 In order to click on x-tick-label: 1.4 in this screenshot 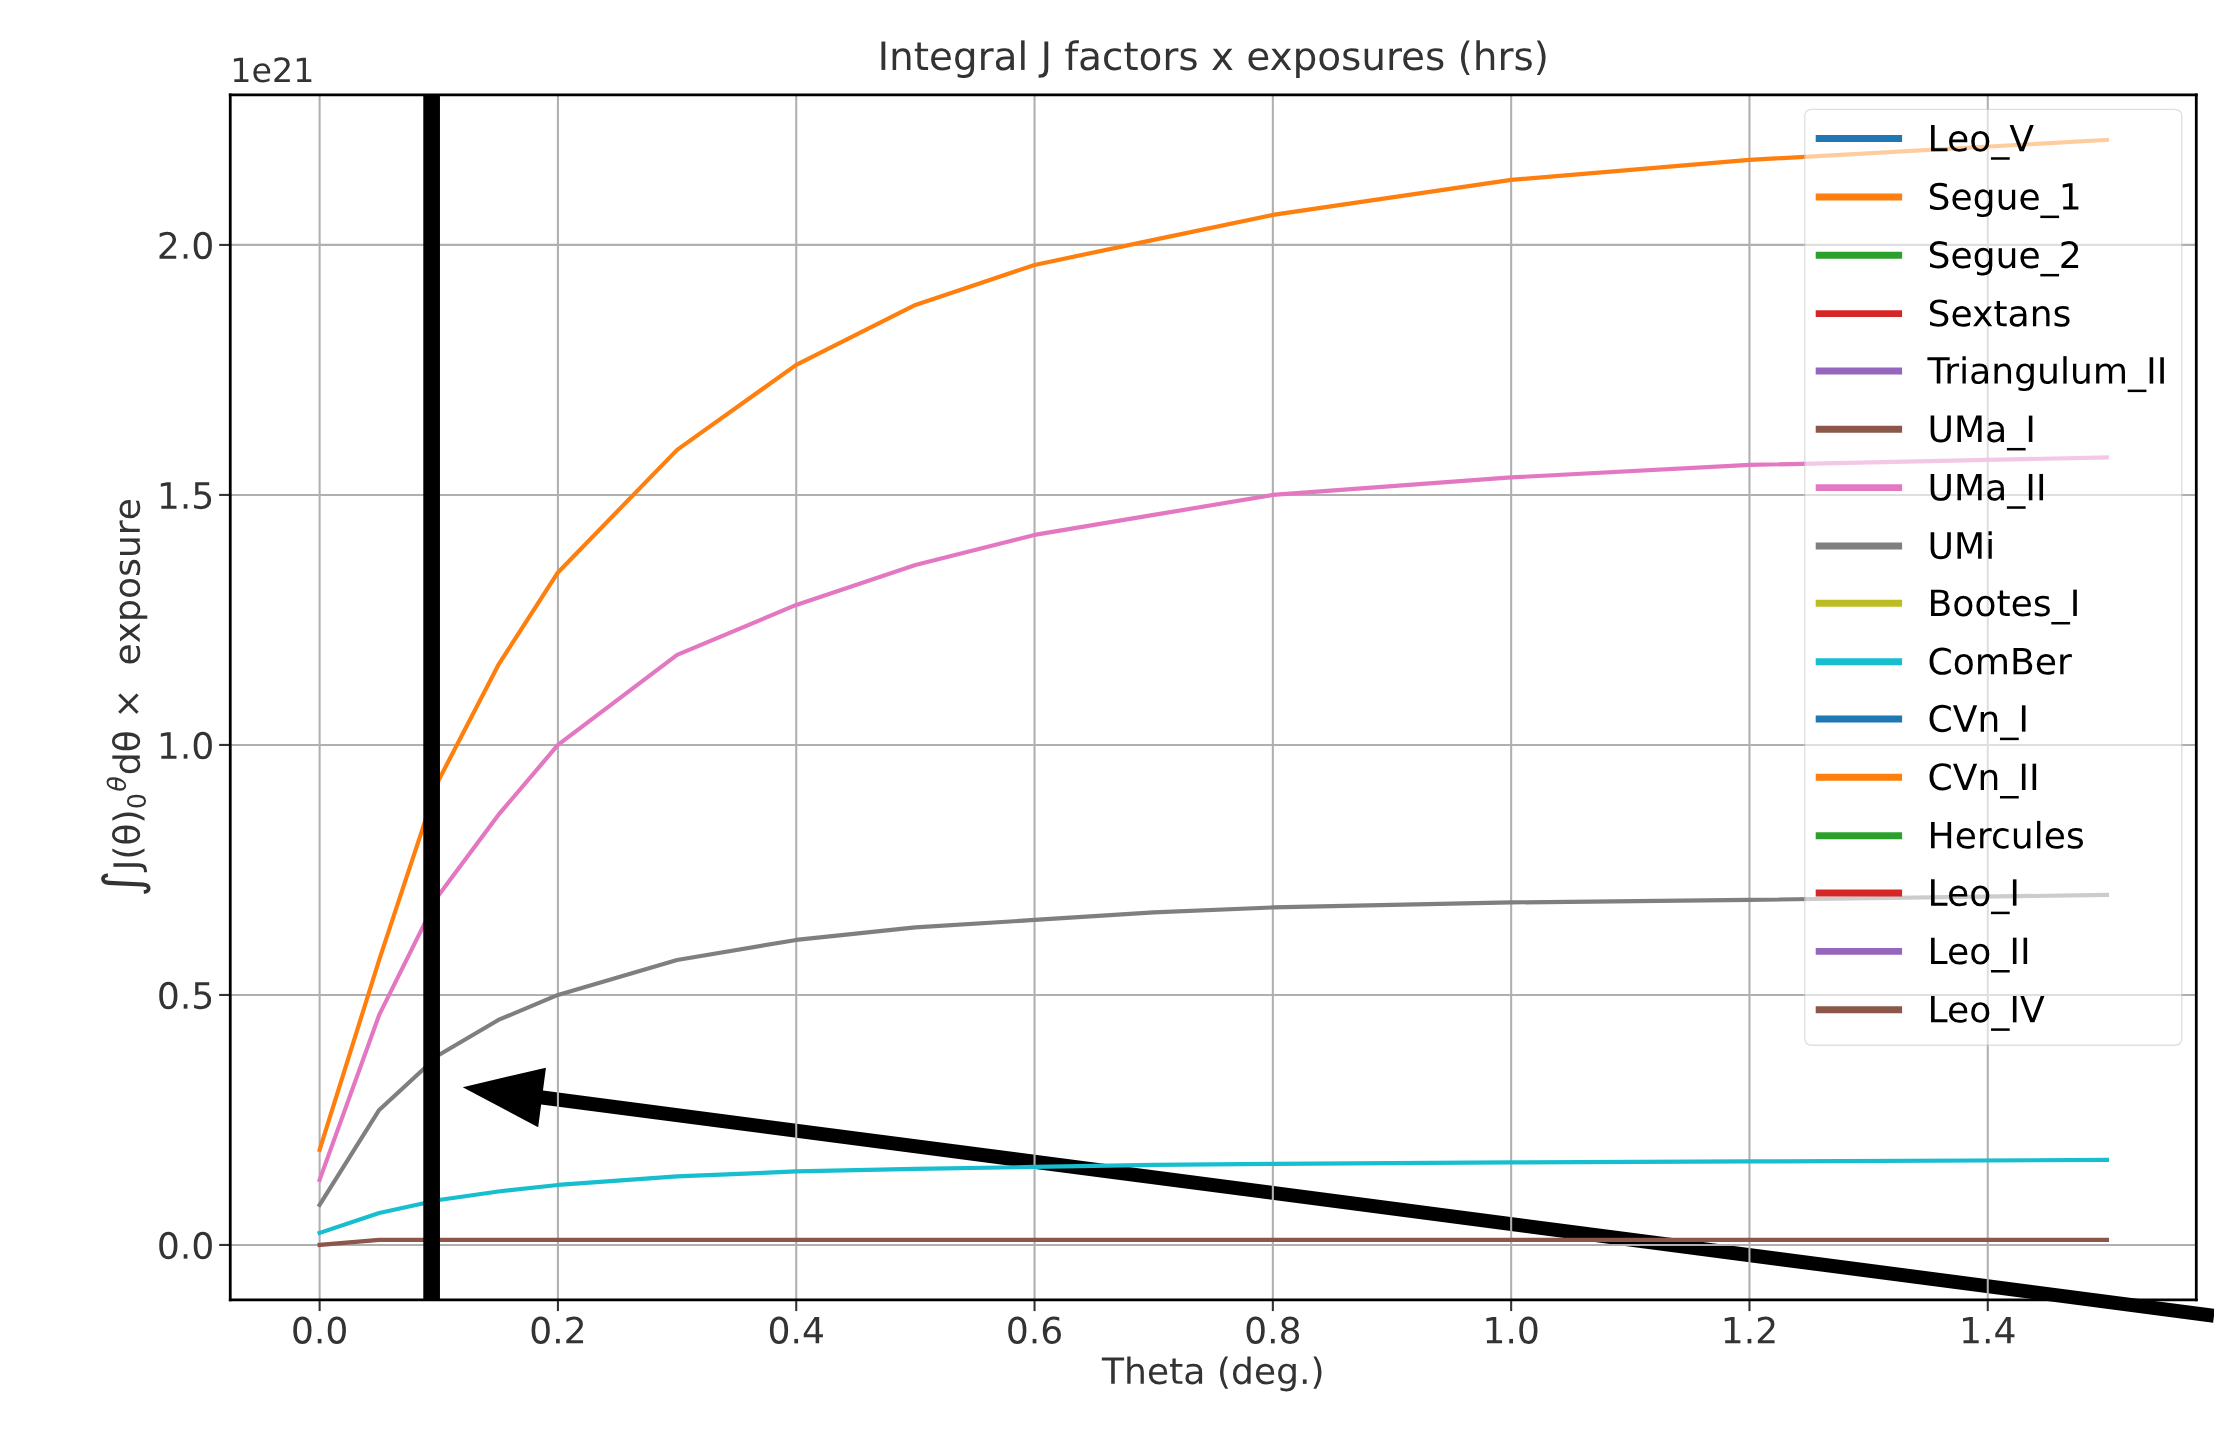, I will do `click(1989, 1330)`.